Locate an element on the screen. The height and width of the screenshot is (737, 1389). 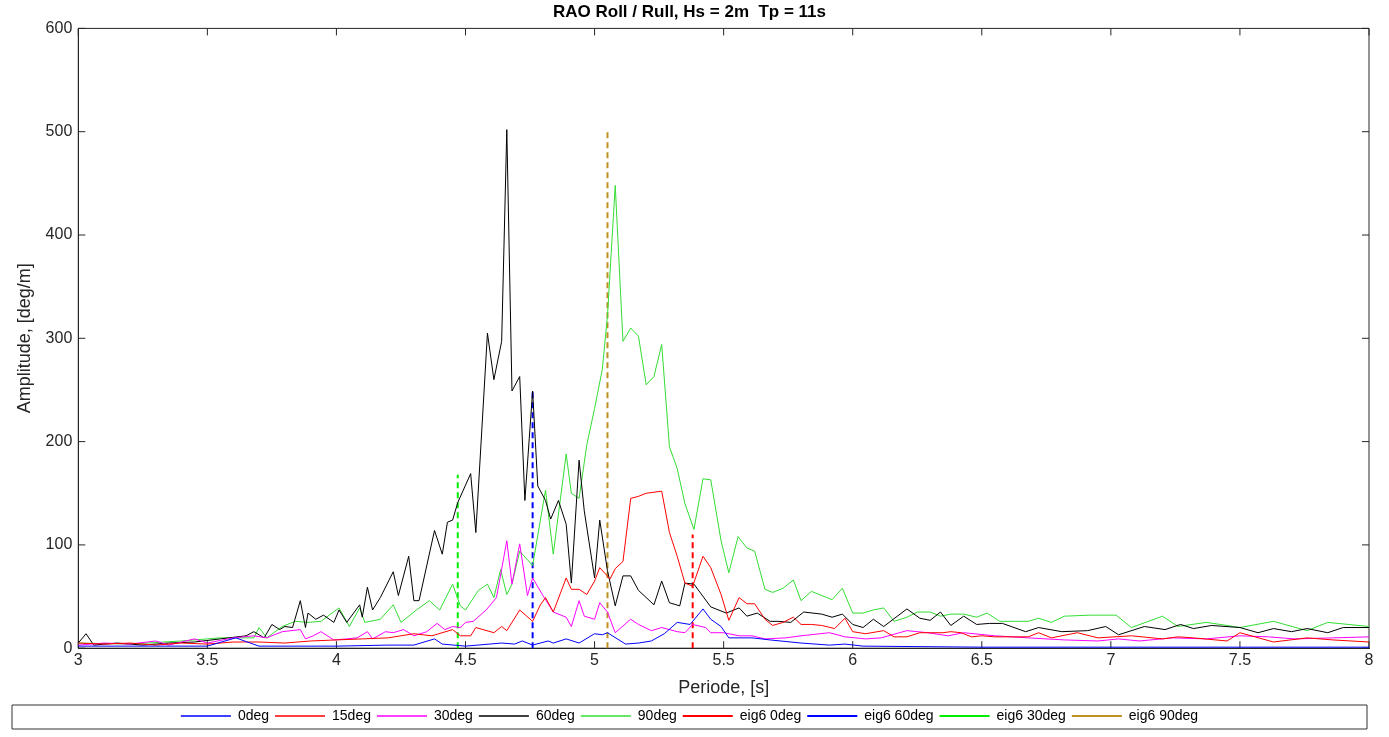
legend-label: eig6 90deg is located at coordinates (1163, 714).